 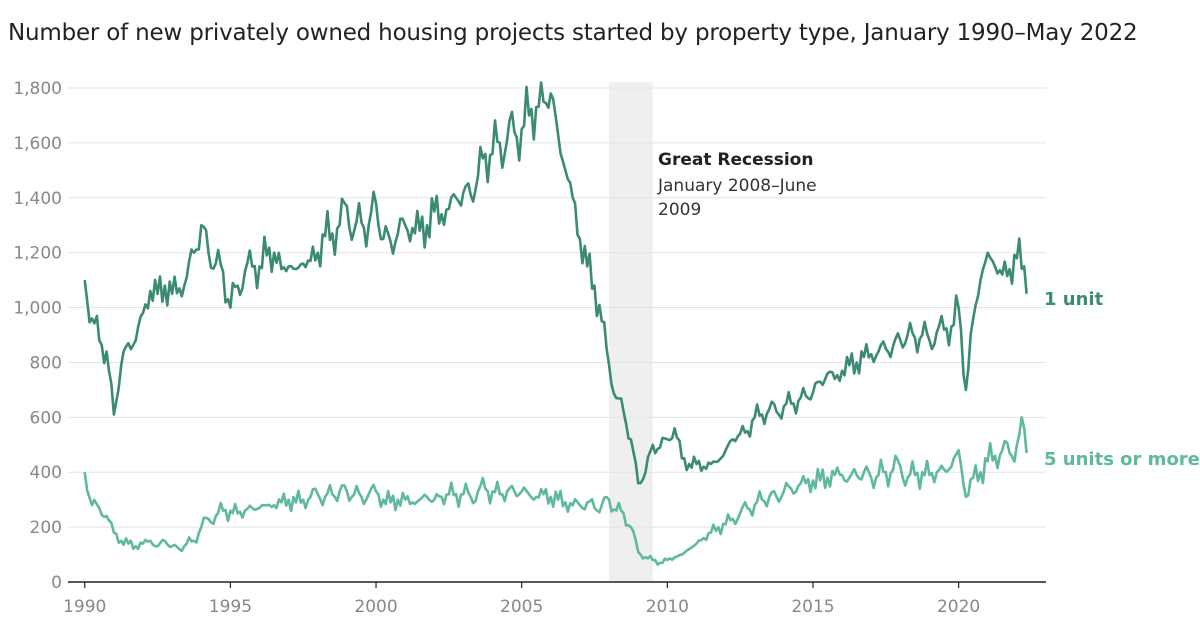 What do you see at coordinates (1122, 459) in the screenshot?
I see `series-label: 5 units or more` at bounding box center [1122, 459].